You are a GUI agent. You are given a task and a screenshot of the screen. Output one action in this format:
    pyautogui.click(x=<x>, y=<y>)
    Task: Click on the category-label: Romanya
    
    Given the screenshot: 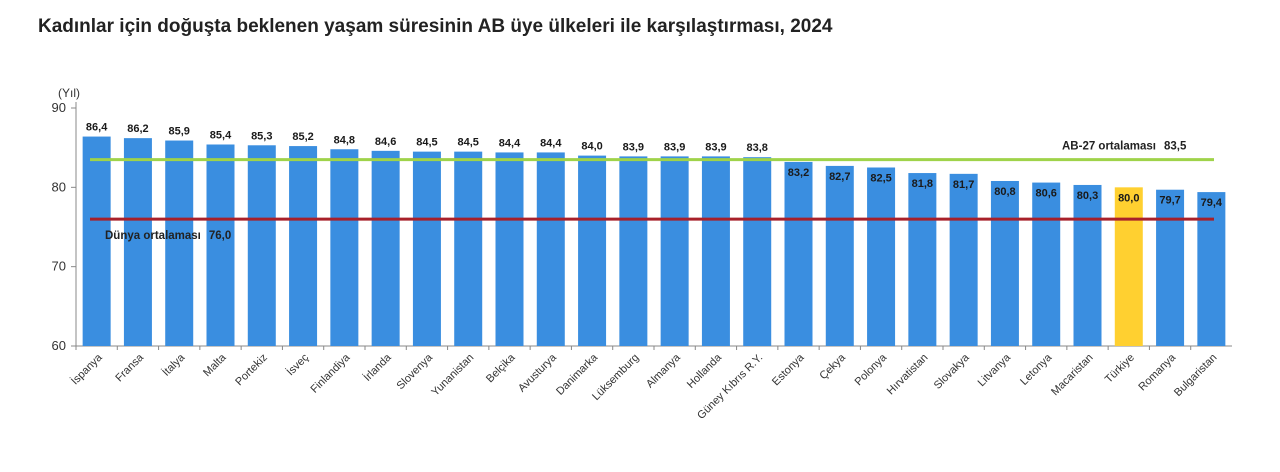 What is the action you would take?
    pyautogui.click(x=1157, y=372)
    